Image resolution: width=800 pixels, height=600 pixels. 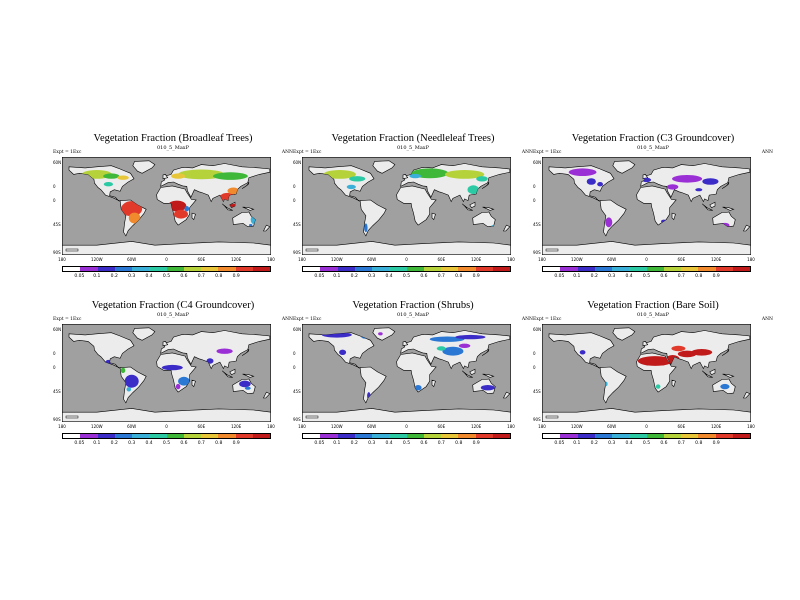 What do you see at coordinates (166, 436) in the screenshot?
I see `colorbar` at bounding box center [166, 436].